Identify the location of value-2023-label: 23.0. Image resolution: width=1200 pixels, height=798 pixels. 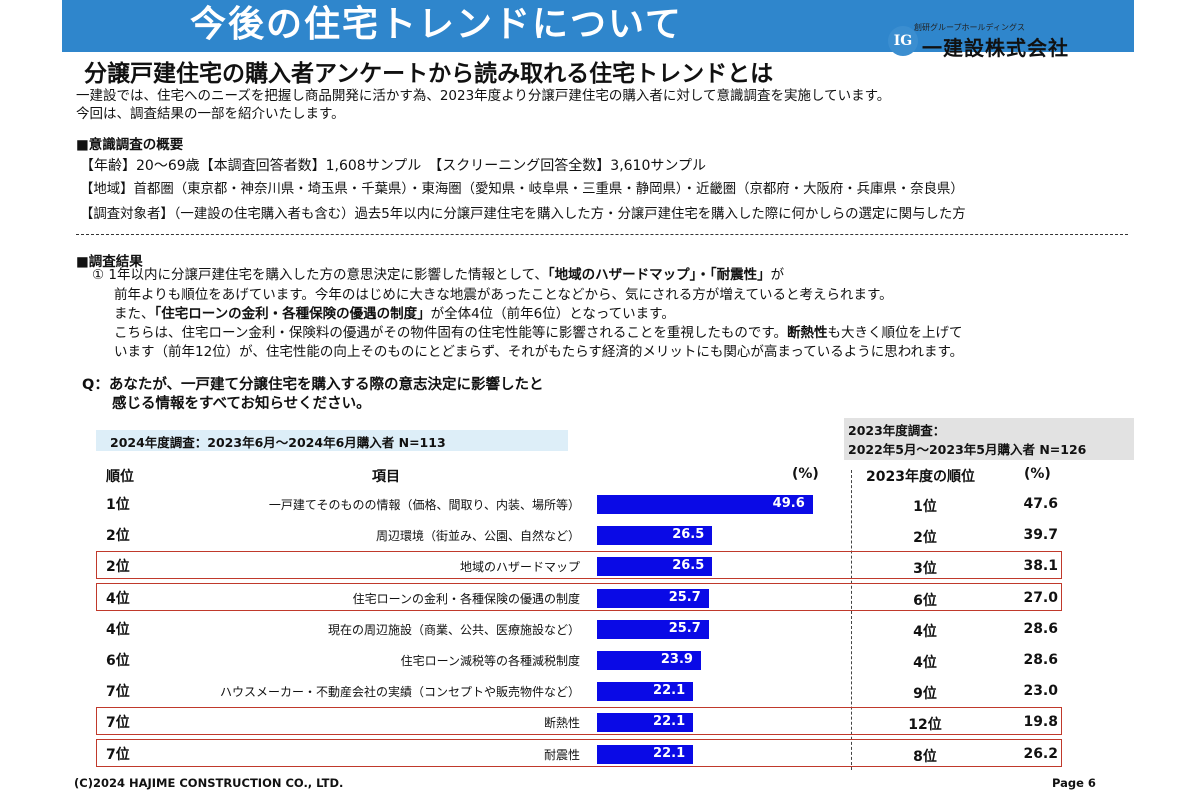
(1040, 691).